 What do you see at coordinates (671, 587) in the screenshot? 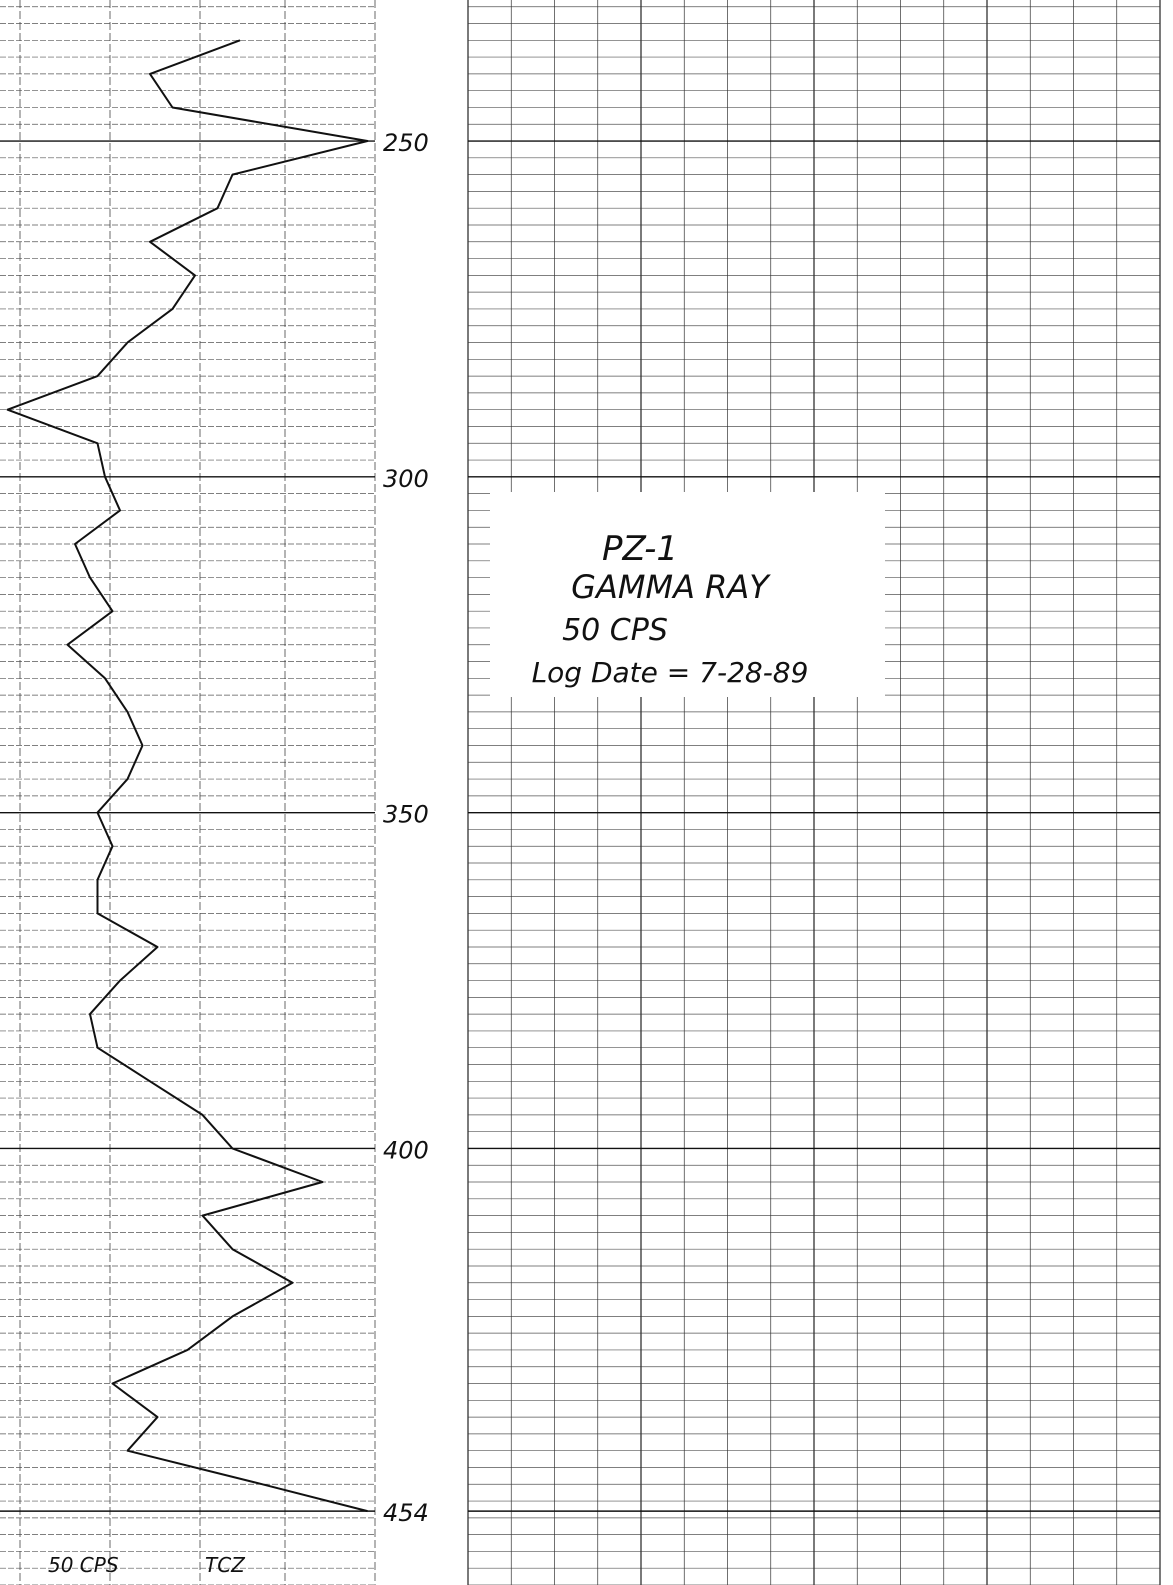
I see `log-type: GAMMA RAY` at bounding box center [671, 587].